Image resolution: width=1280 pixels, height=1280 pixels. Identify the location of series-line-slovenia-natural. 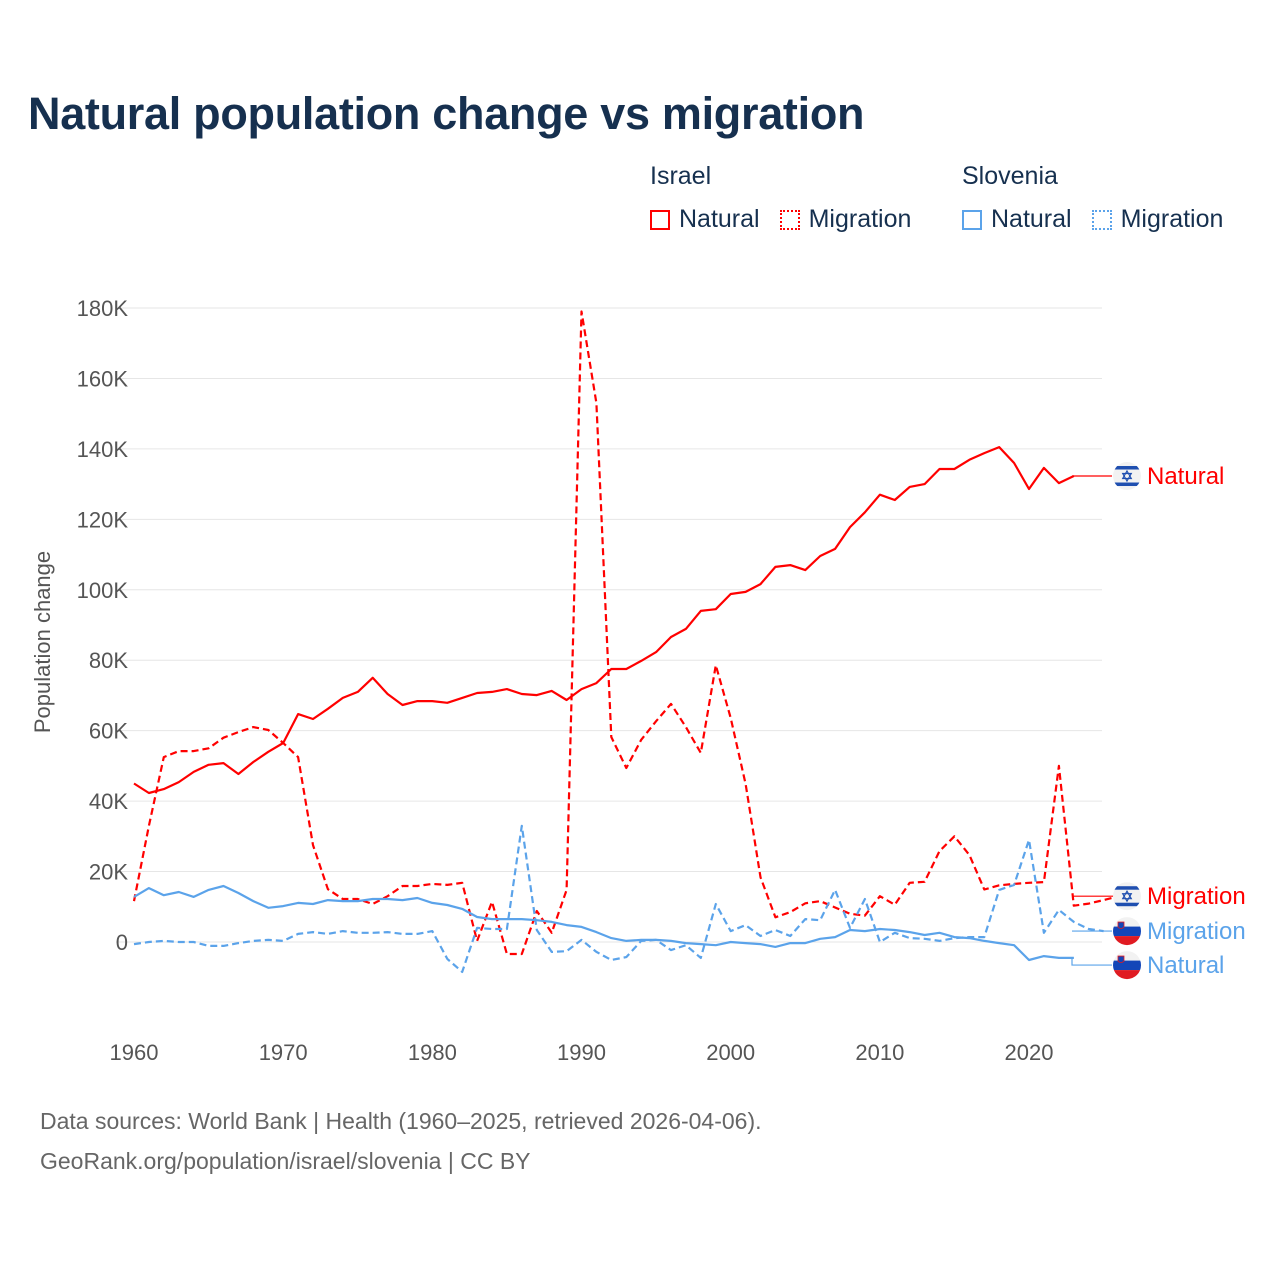
(603, 923).